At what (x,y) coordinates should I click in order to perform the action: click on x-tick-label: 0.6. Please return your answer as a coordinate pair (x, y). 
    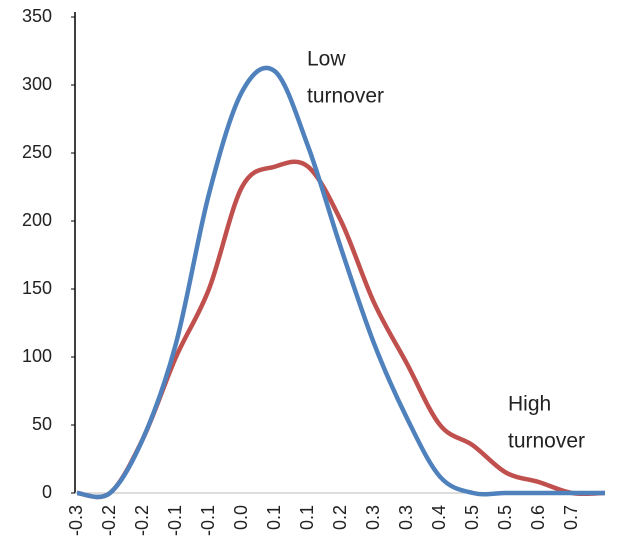
    Looking at the image, I should click on (538, 517).